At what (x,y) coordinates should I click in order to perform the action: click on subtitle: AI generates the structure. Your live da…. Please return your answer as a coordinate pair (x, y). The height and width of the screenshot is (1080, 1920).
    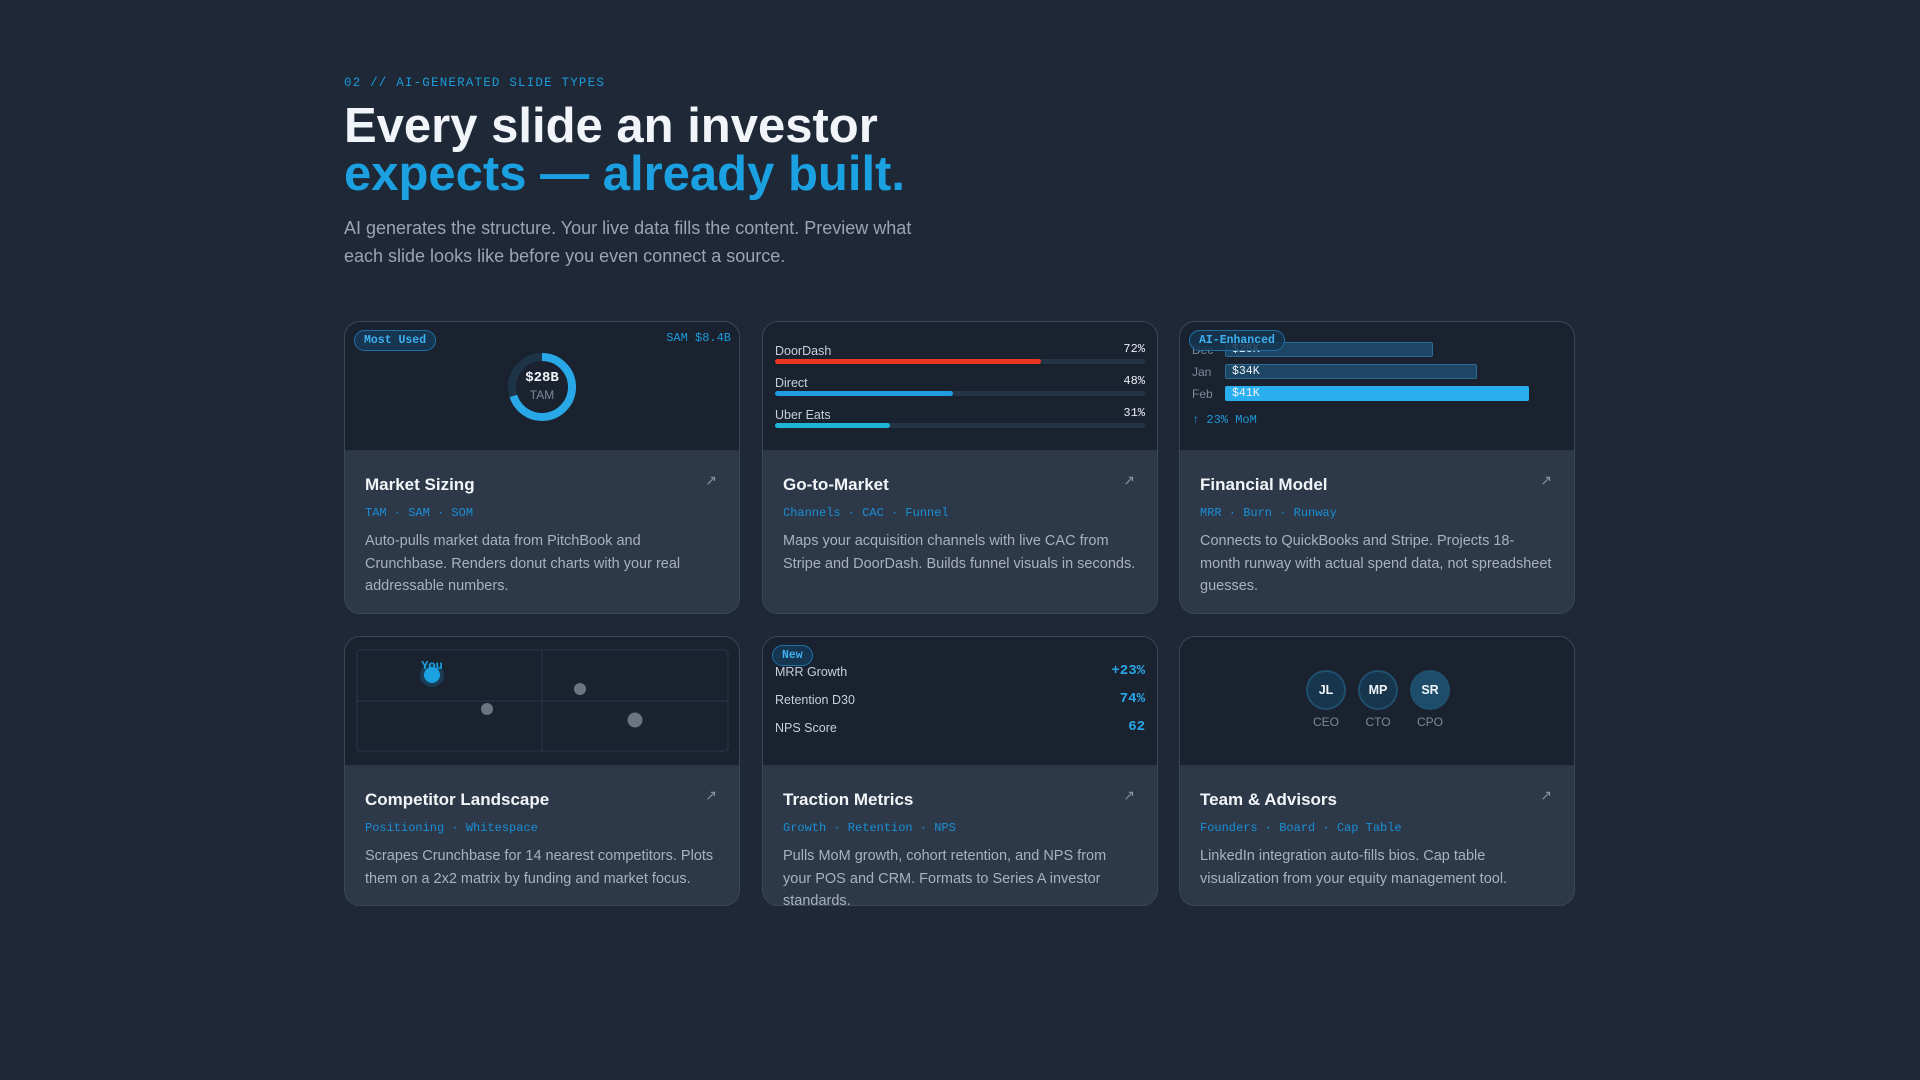
    Looking at the image, I should click on (628, 242).